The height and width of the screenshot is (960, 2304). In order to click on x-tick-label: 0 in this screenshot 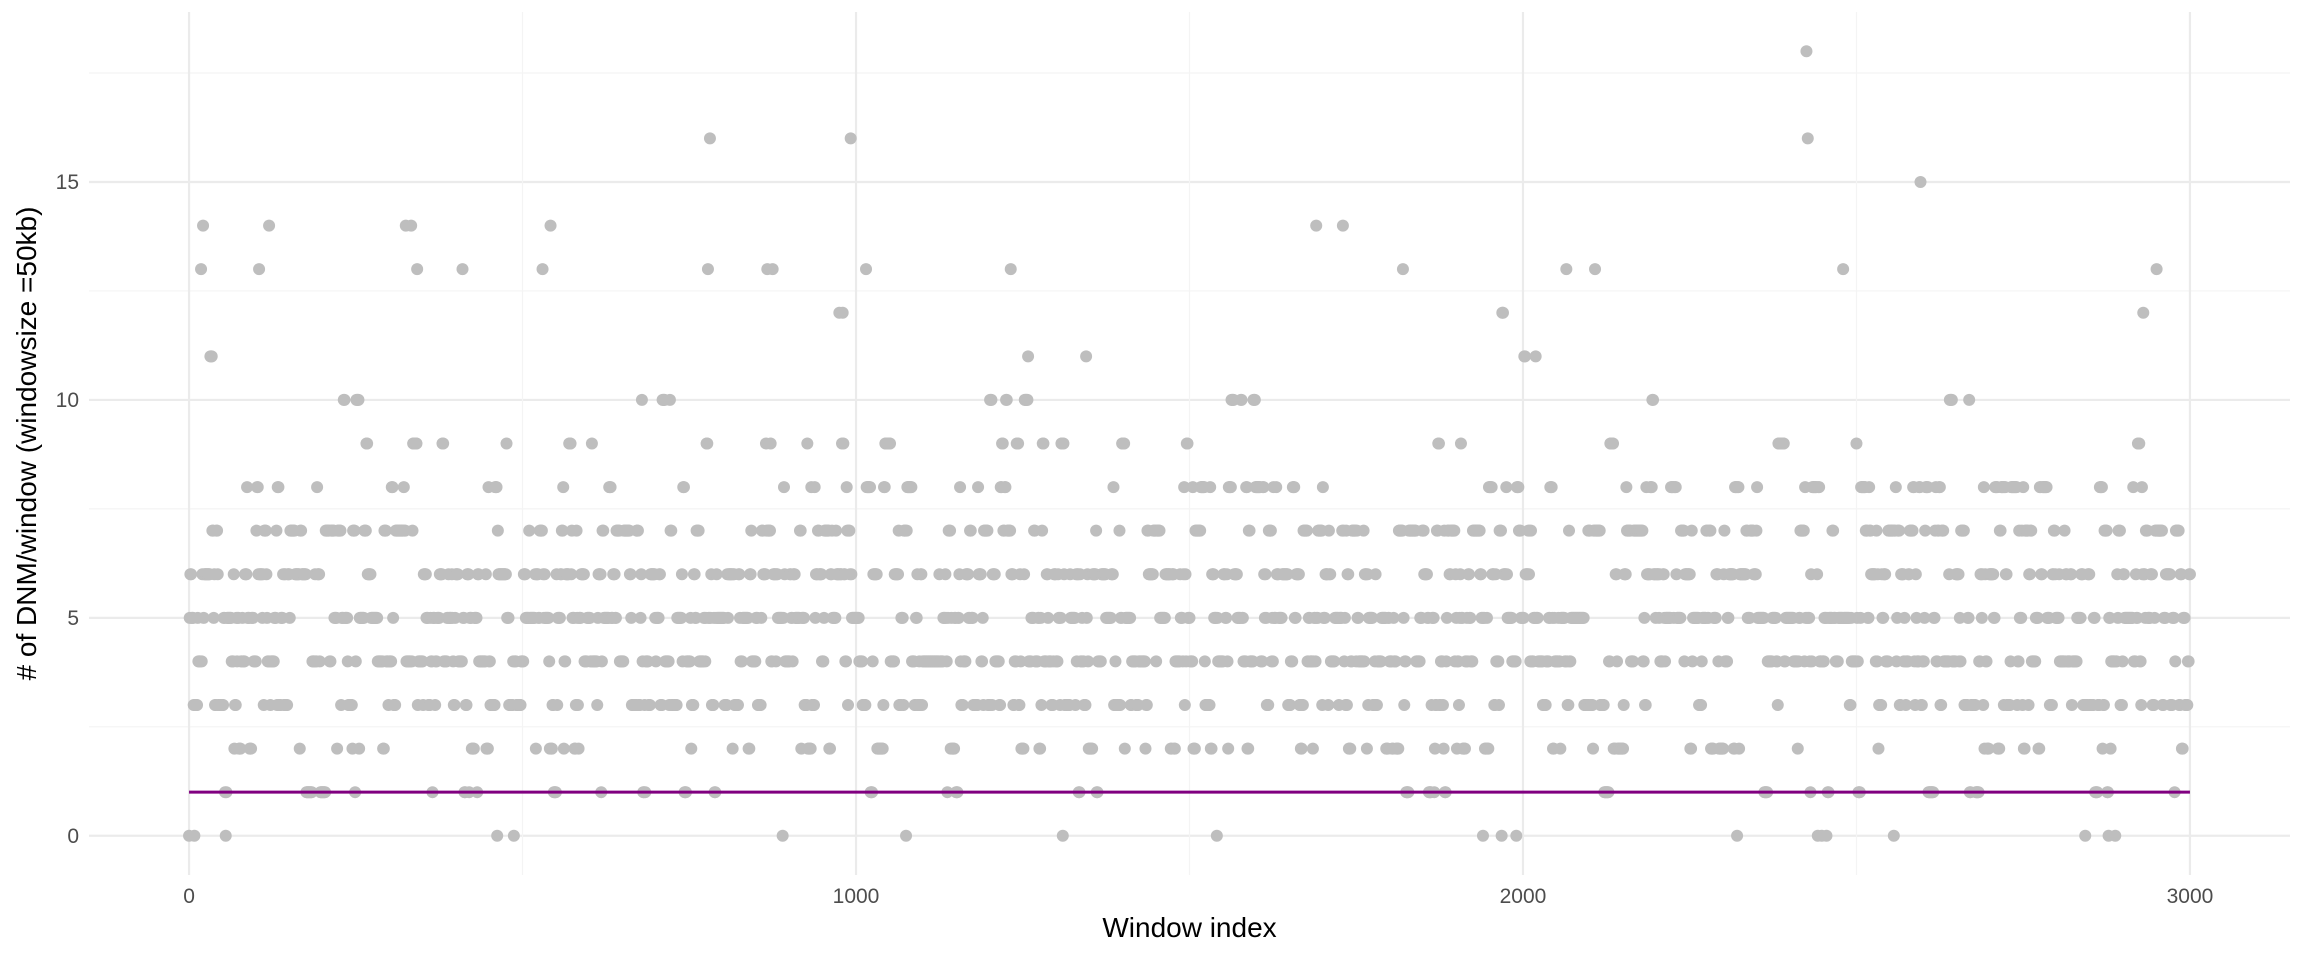, I will do `click(189, 896)`.